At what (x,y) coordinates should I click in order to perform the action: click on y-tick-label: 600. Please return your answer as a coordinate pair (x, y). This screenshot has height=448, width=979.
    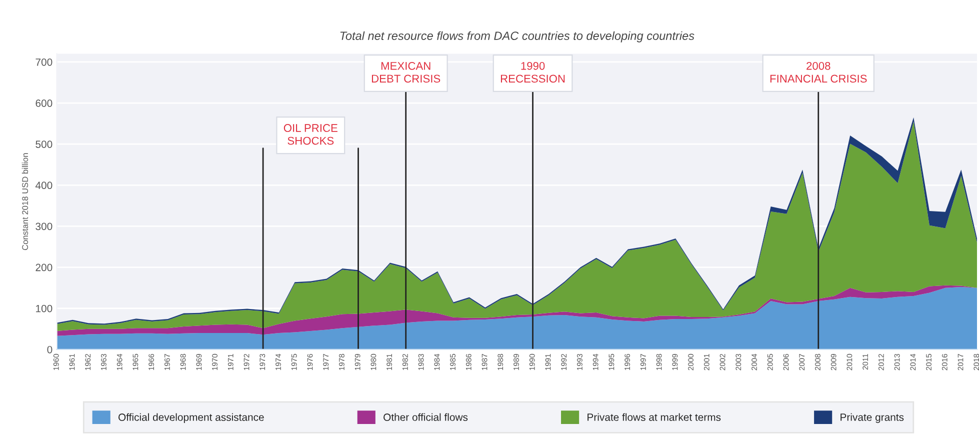
    Looking at the image, I should click on (44, 103).